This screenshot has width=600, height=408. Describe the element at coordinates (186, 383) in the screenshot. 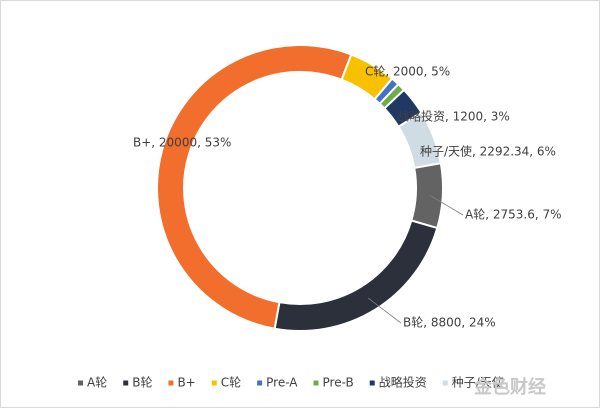

I see `legend-label: B+` at that location.